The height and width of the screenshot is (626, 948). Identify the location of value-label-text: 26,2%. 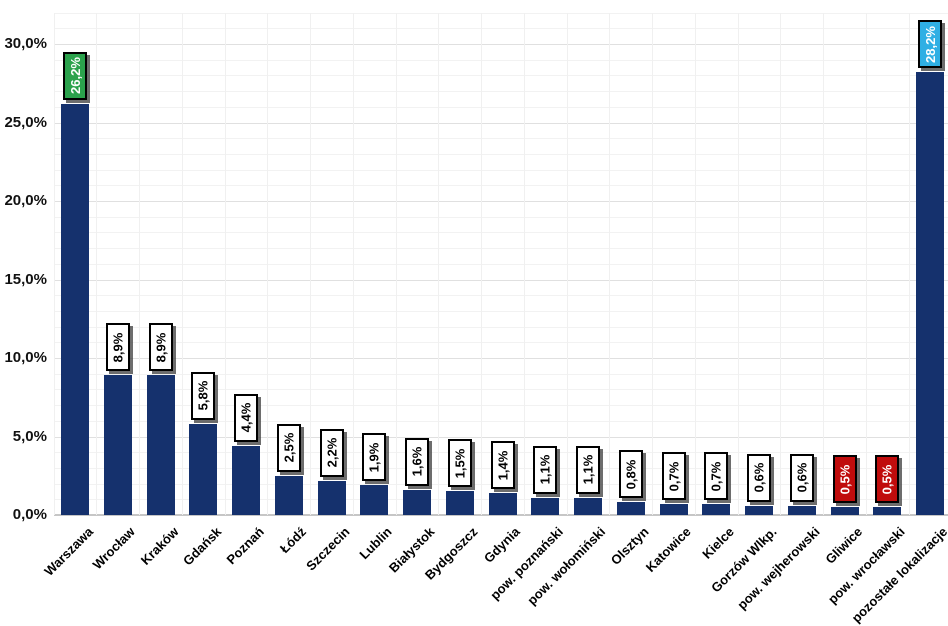
(75, 76).